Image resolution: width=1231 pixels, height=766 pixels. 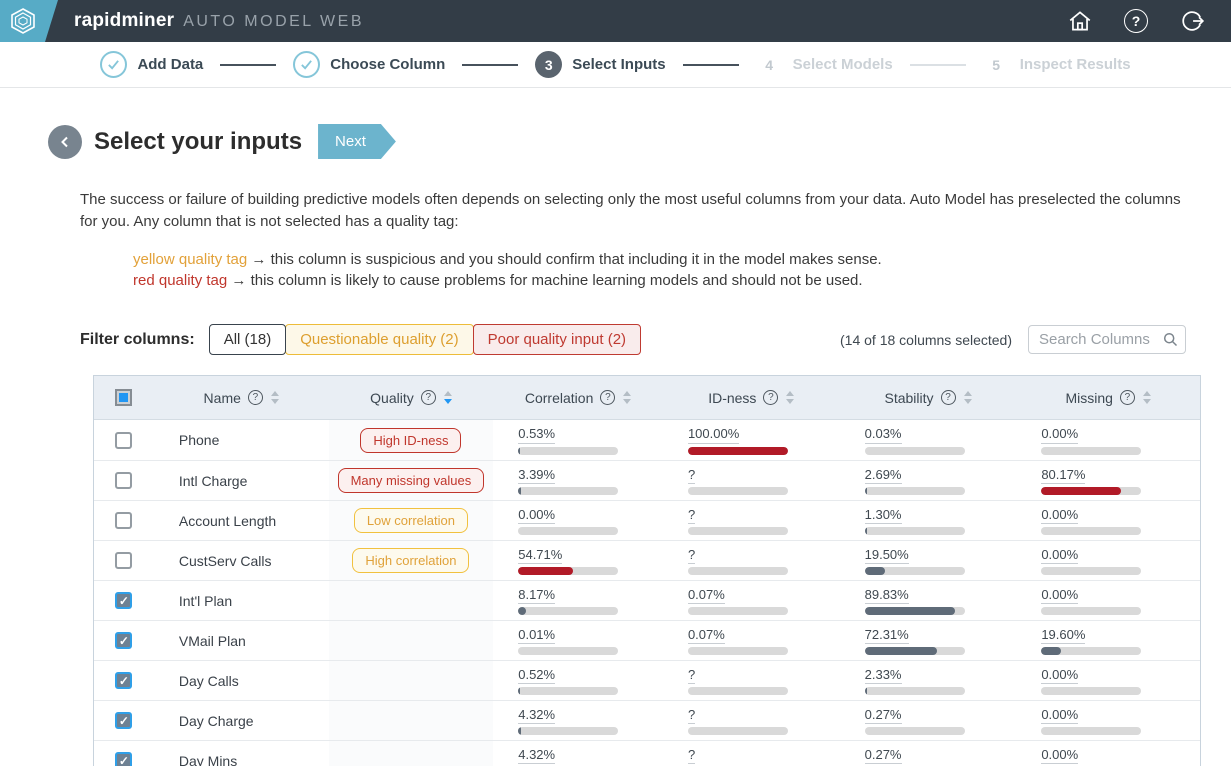 What do you see at coordinates (1108, 641) in the screenshot?
I see `missing-cell: 19.60%` at bounding box center [1108, 641].